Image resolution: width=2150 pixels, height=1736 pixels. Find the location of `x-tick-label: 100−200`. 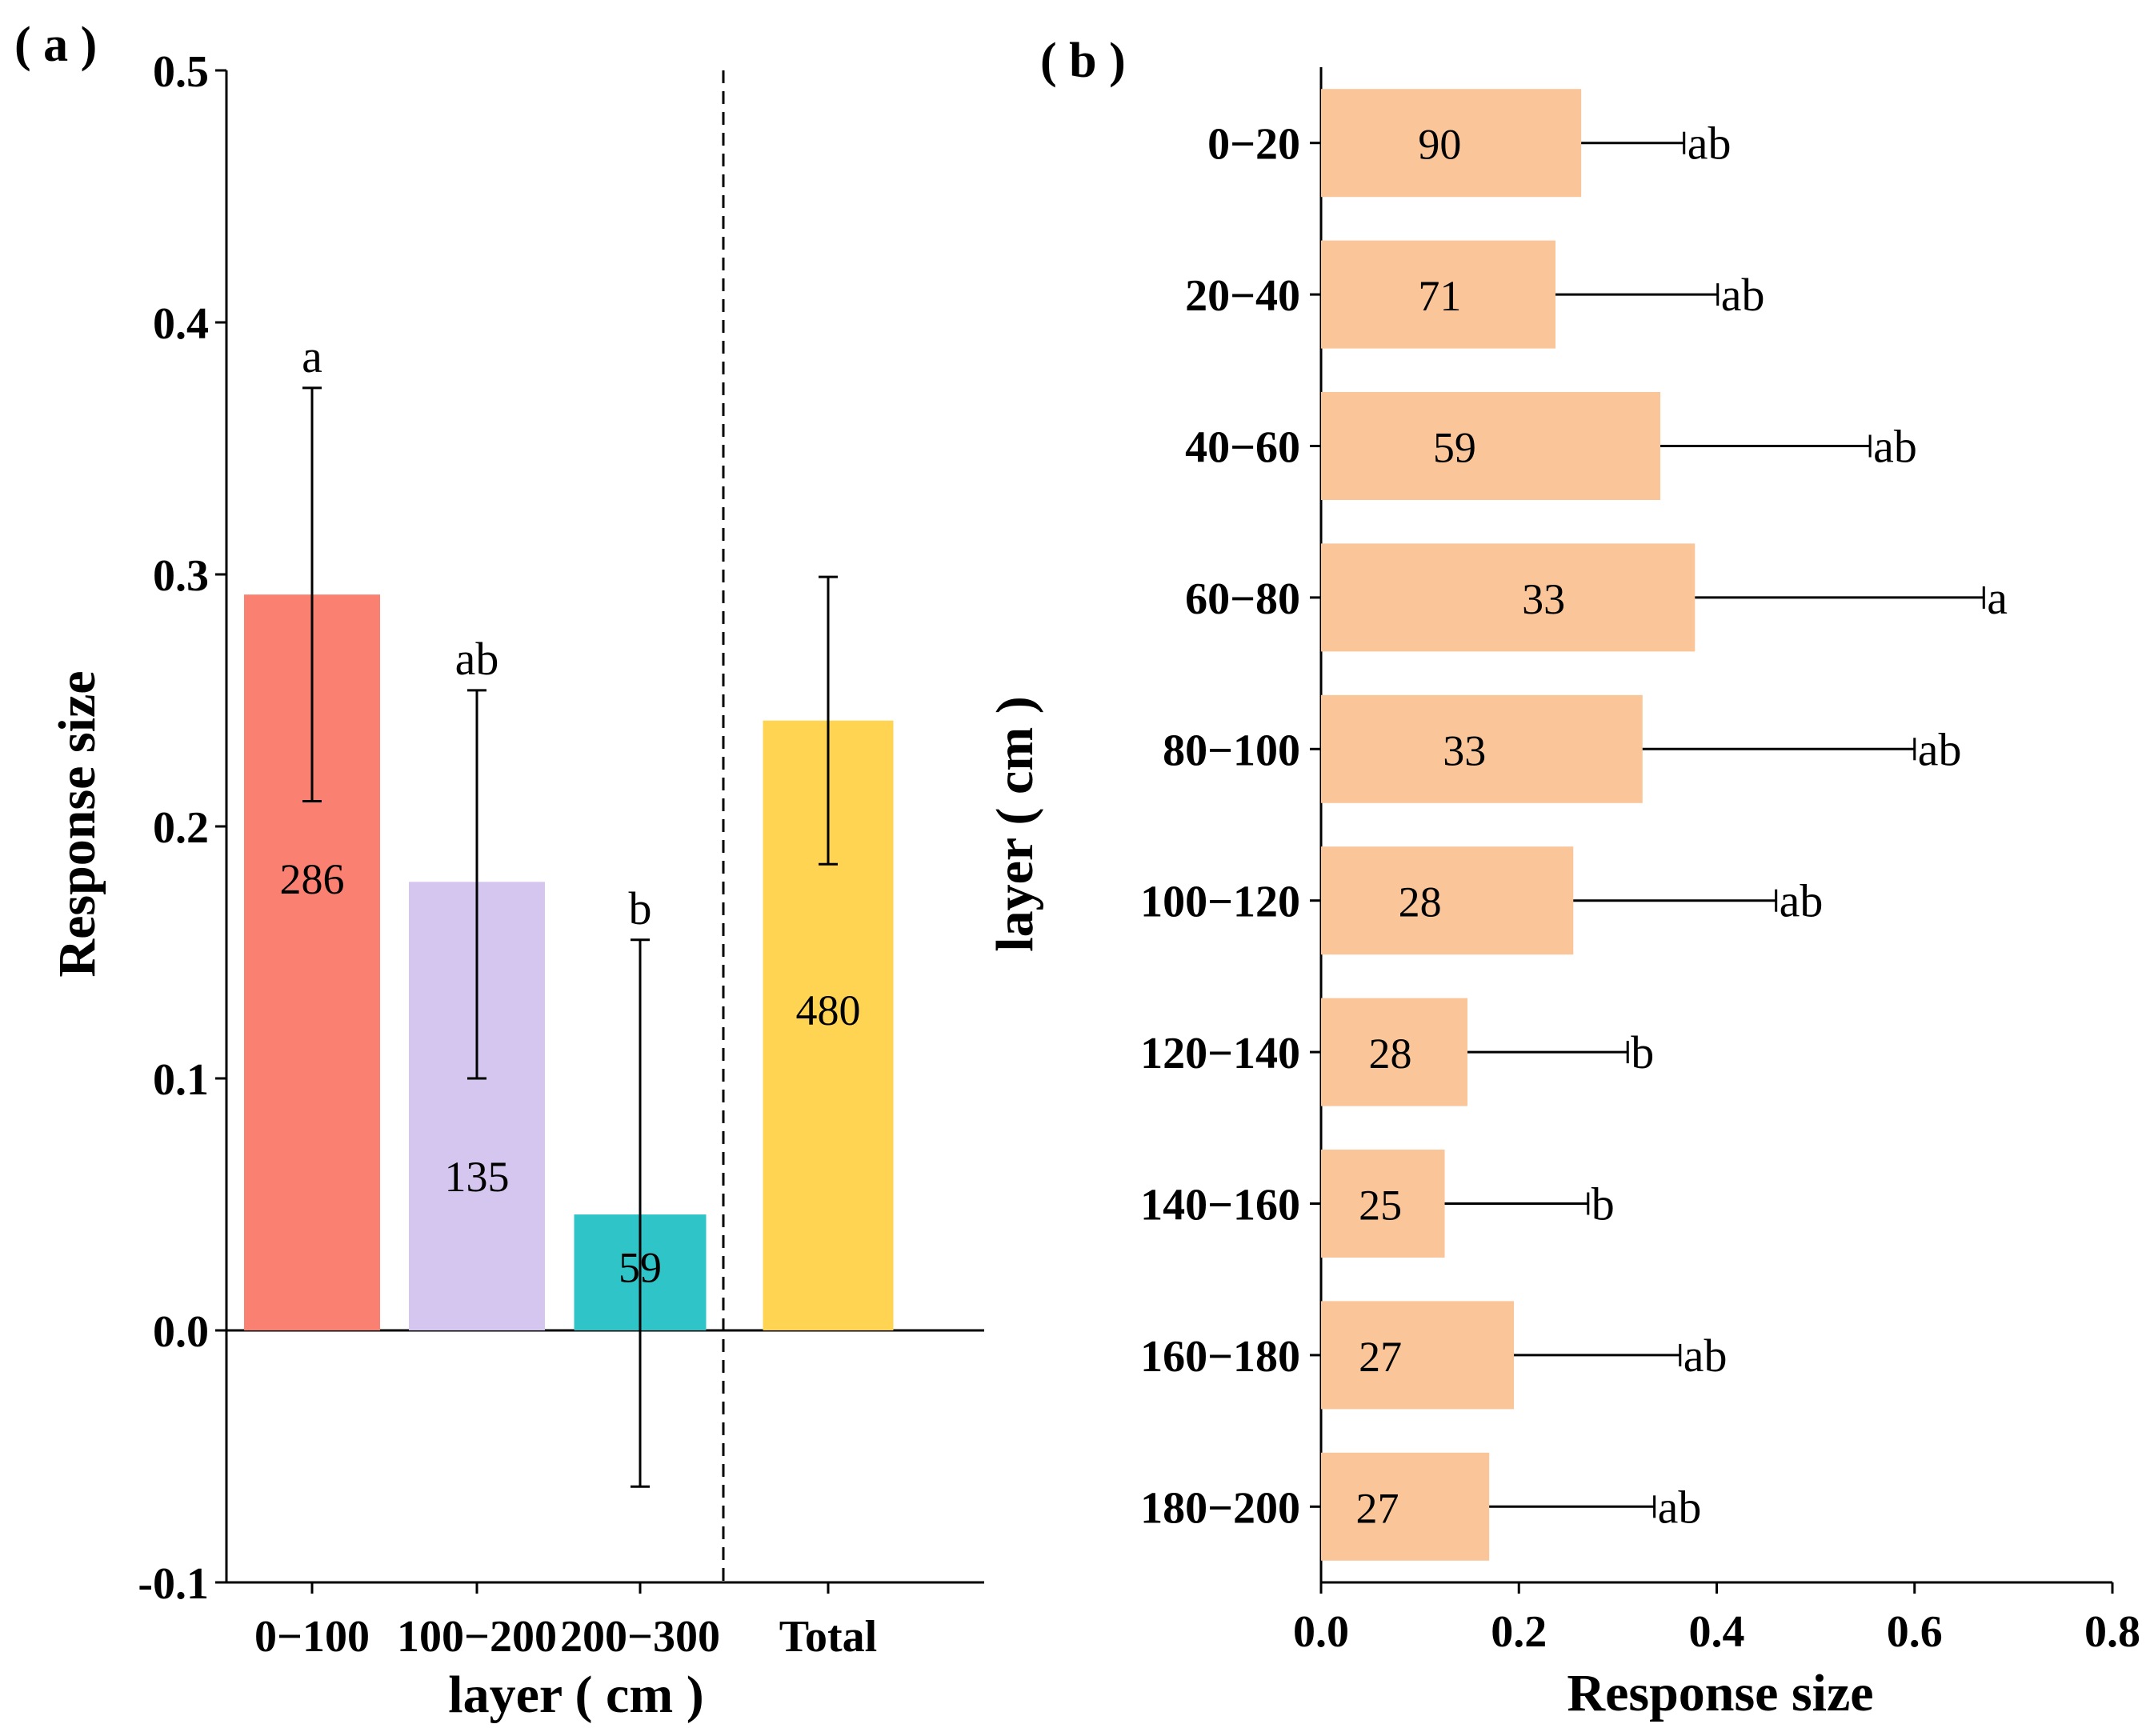

x-tick-label: 100−200 is located at coordinates (477, 1637).